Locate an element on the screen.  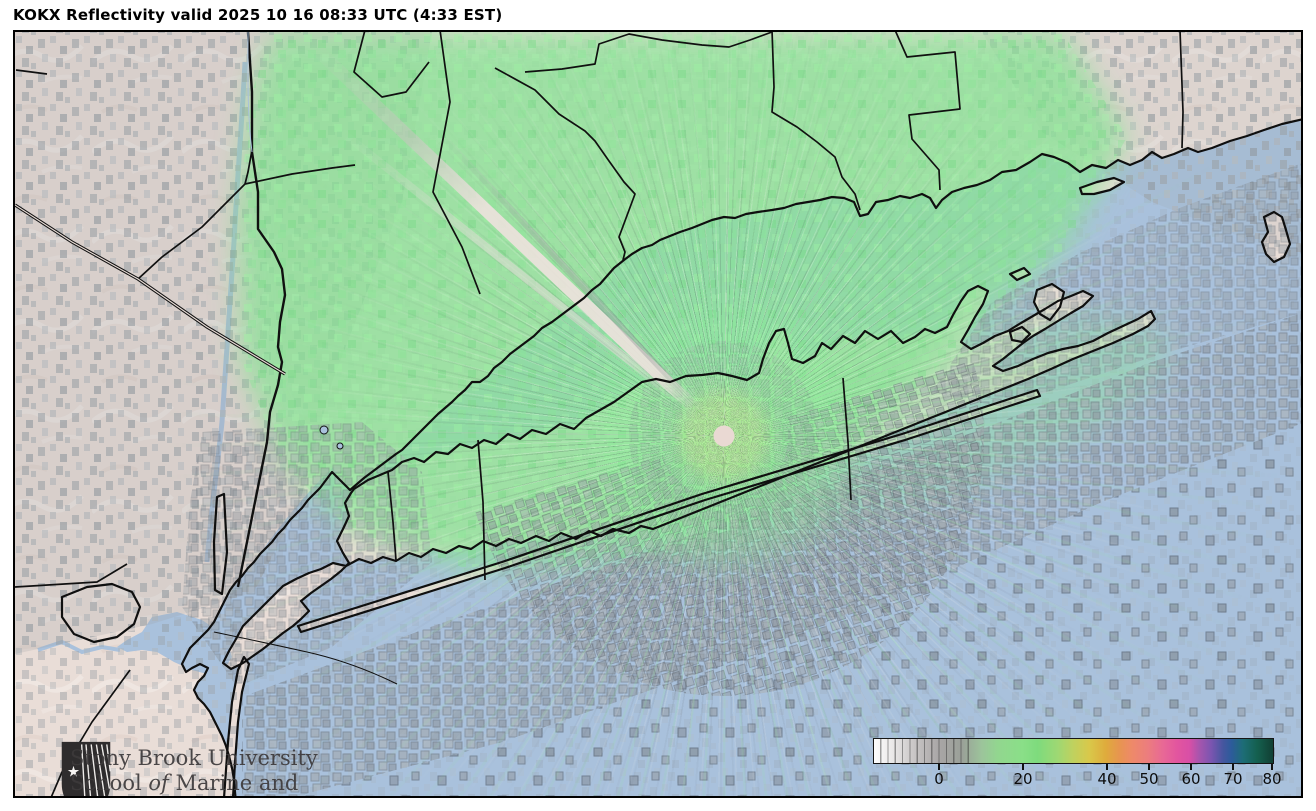
colorbar-bins is located at coordinates (924, 751).